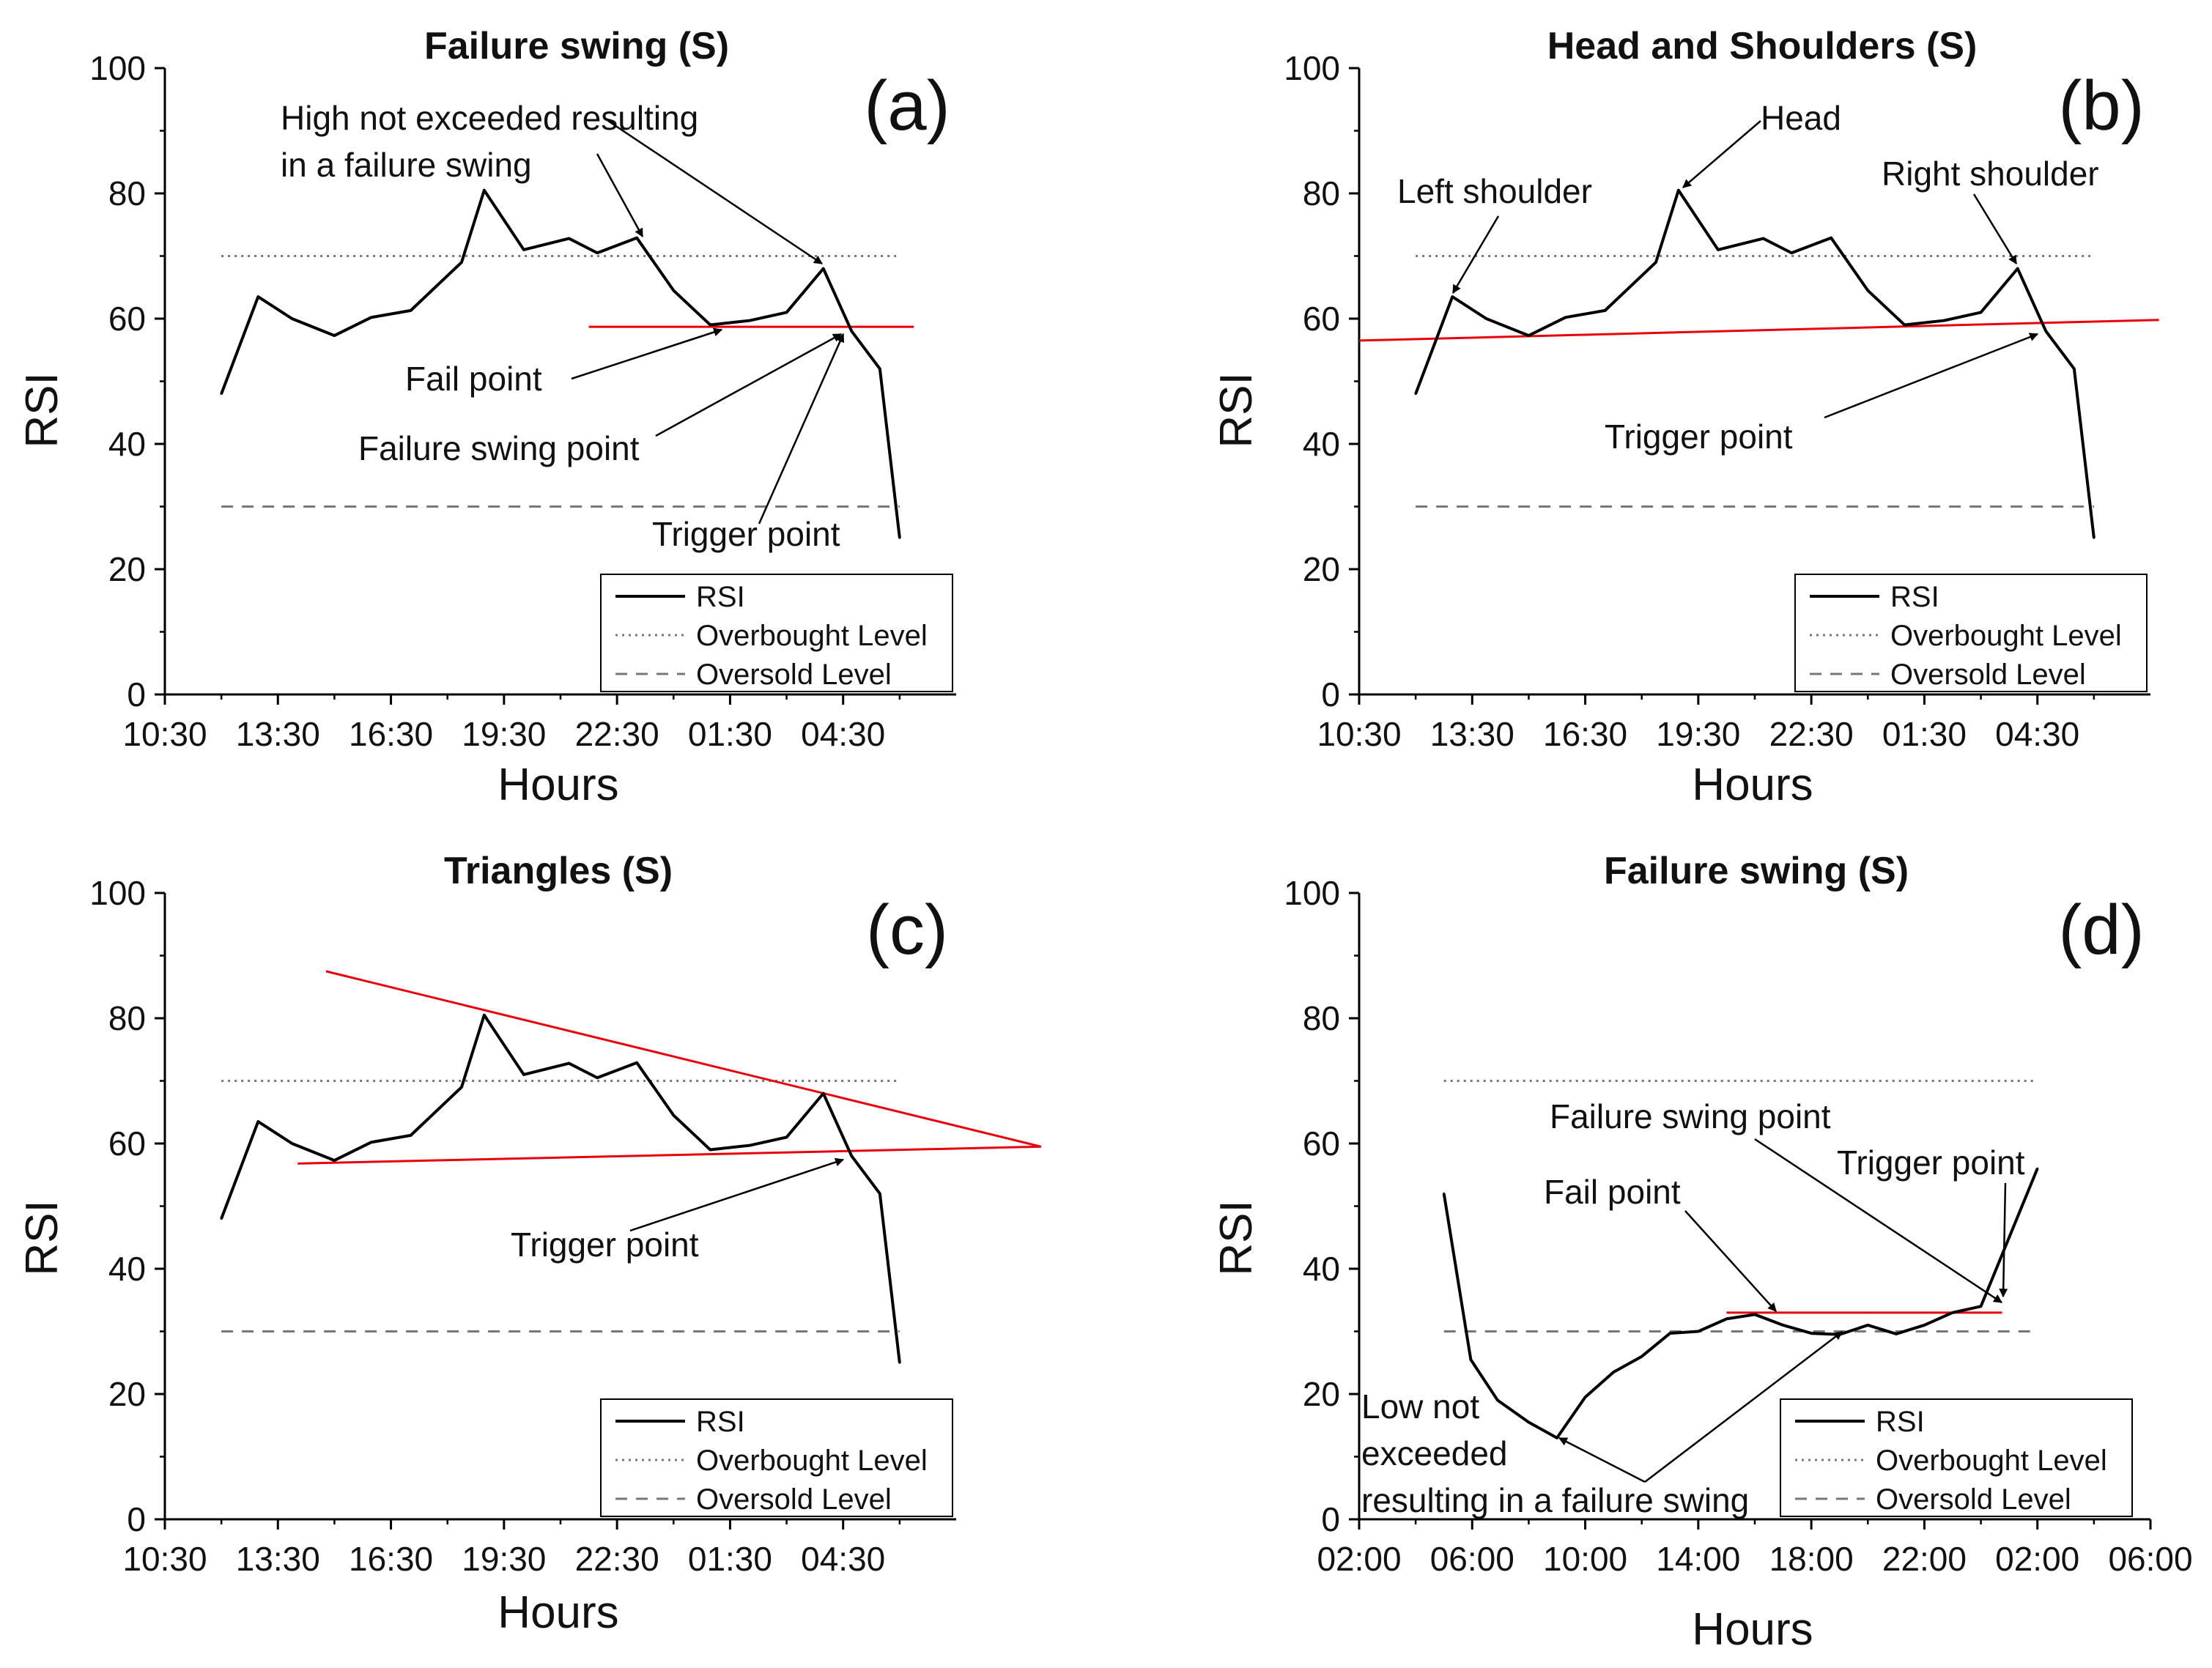 This screenshot has height=1668, width=2212. I want to click on panel-d-y-tick-label: 80, so click(1321, 1018).